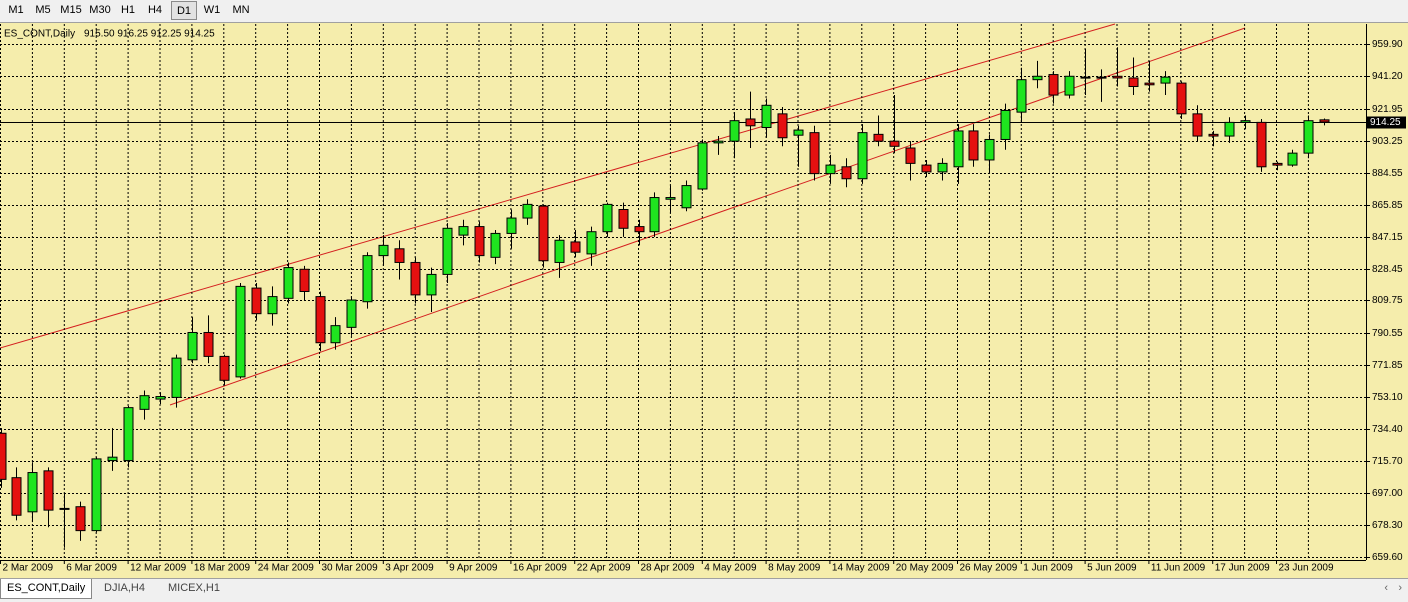 The height and width of the screenshot is (602, 1408). What do you see at coordinates (286, 568) in the screenshot?
I see `x-tick-label: 24 Mar 2009` at bounding box center [286, 568].